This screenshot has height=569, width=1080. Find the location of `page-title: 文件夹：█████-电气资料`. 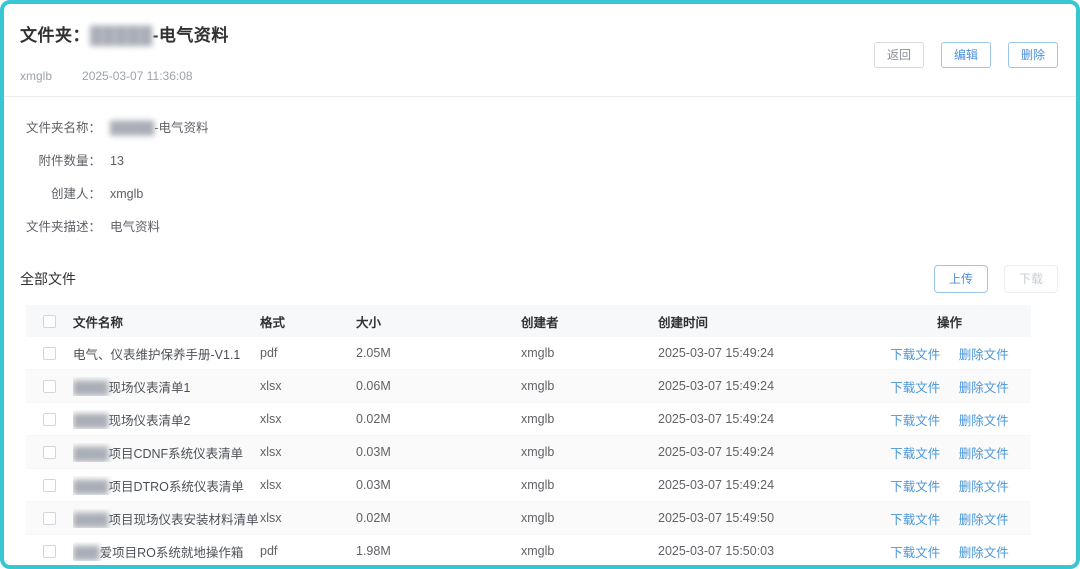

page-title: 文件夹：█████-电气资料 is located at coordinates (538, 33).